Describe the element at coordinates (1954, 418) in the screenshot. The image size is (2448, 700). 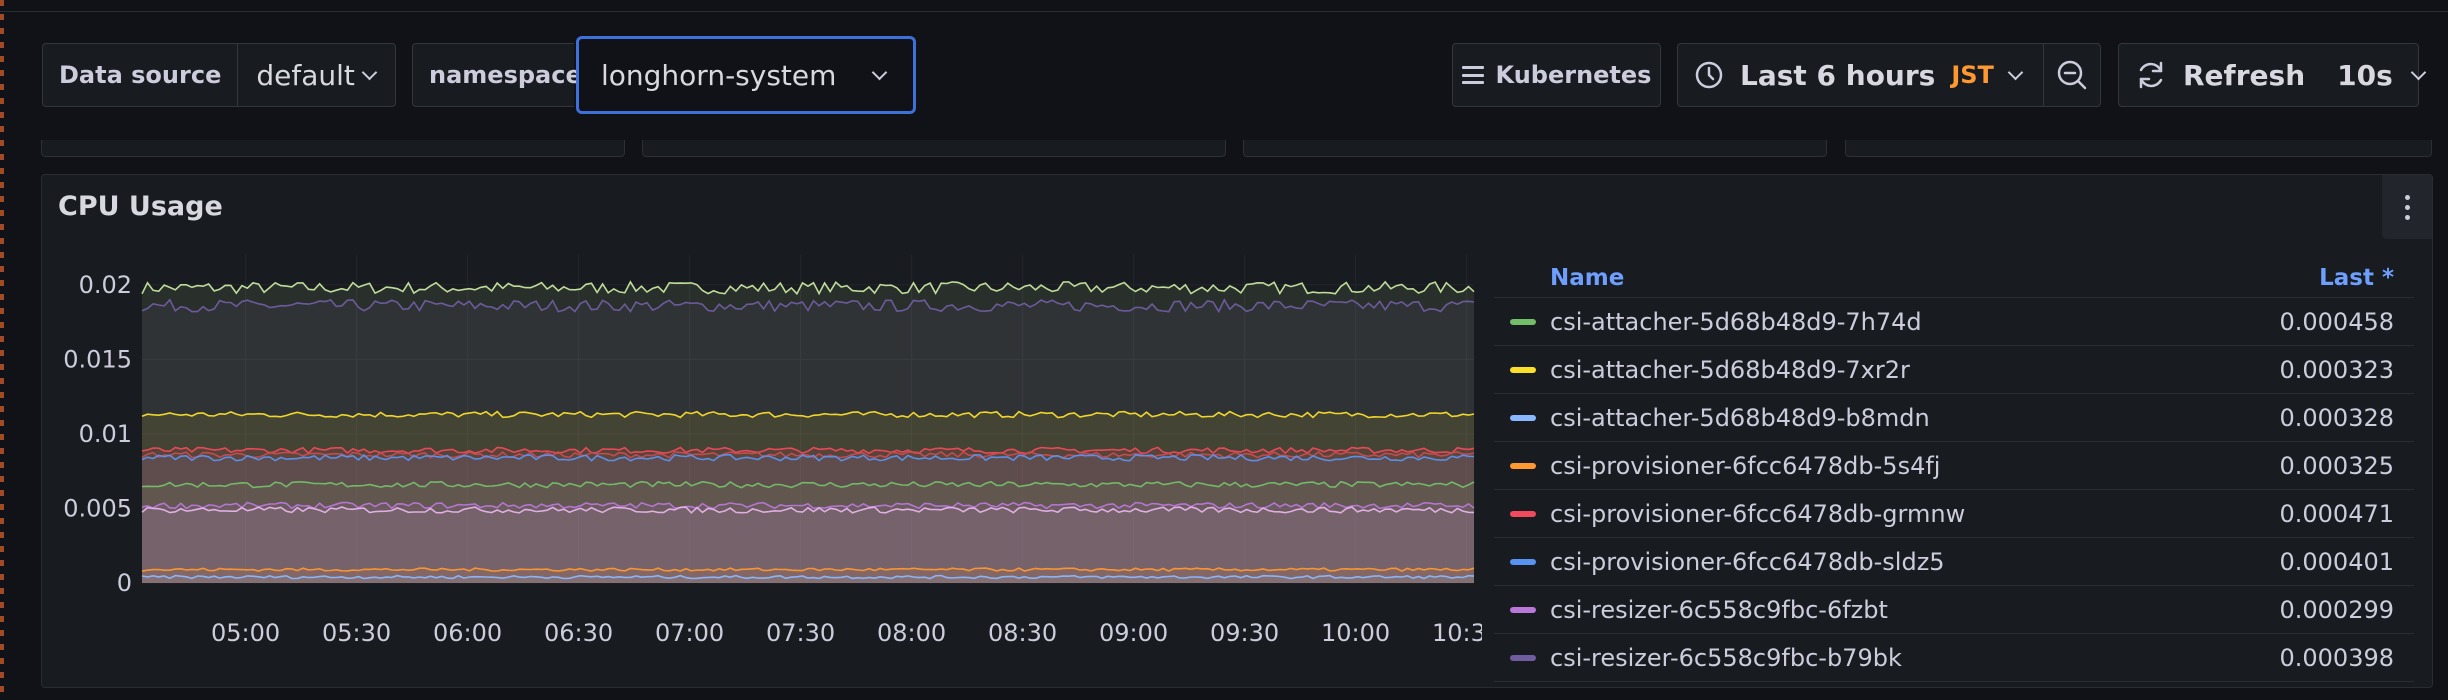
I see `legend-row: csi-attacher-5d68b48d9-b8mdn 0.000328` at that location.